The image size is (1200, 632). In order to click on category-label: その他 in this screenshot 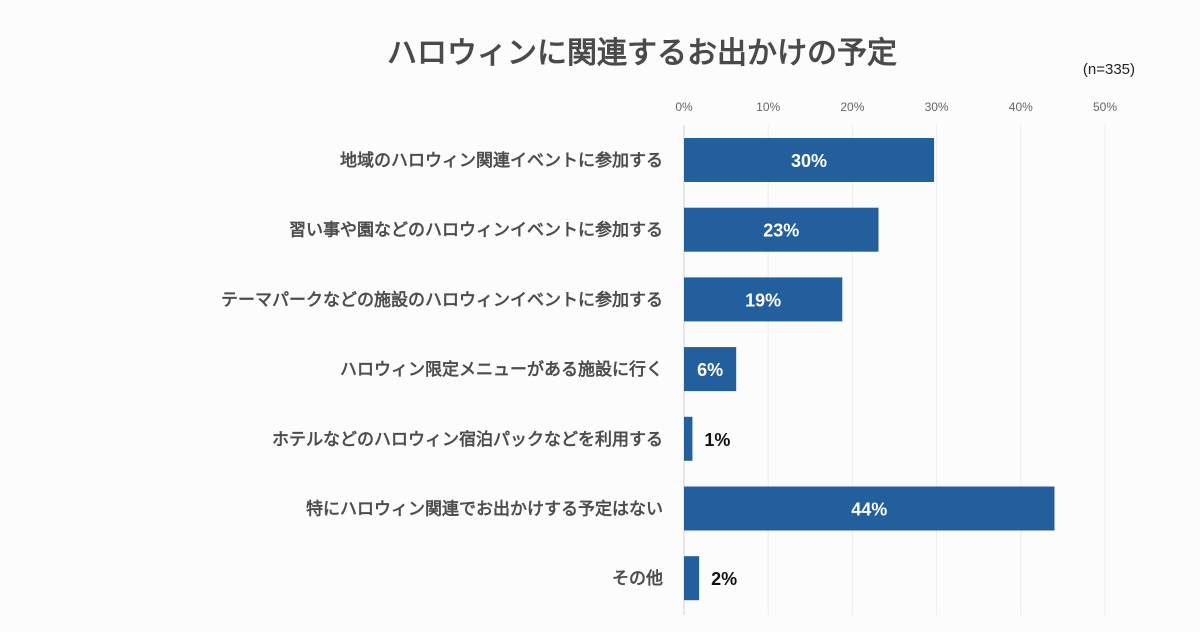, I will do `click(637, 578)`.